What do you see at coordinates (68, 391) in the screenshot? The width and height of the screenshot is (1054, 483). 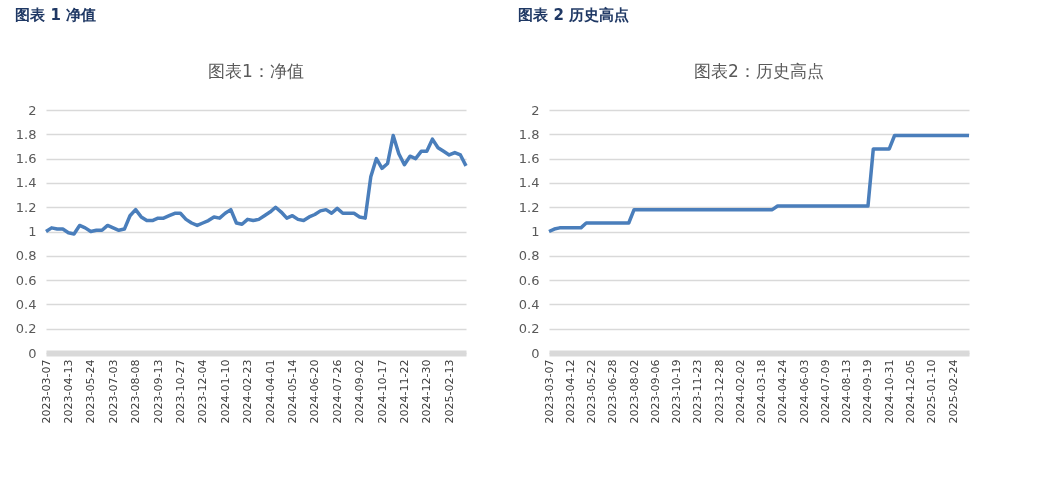 I see `x-tick-label: 2023-04-13` at bounding box center [68, 391].